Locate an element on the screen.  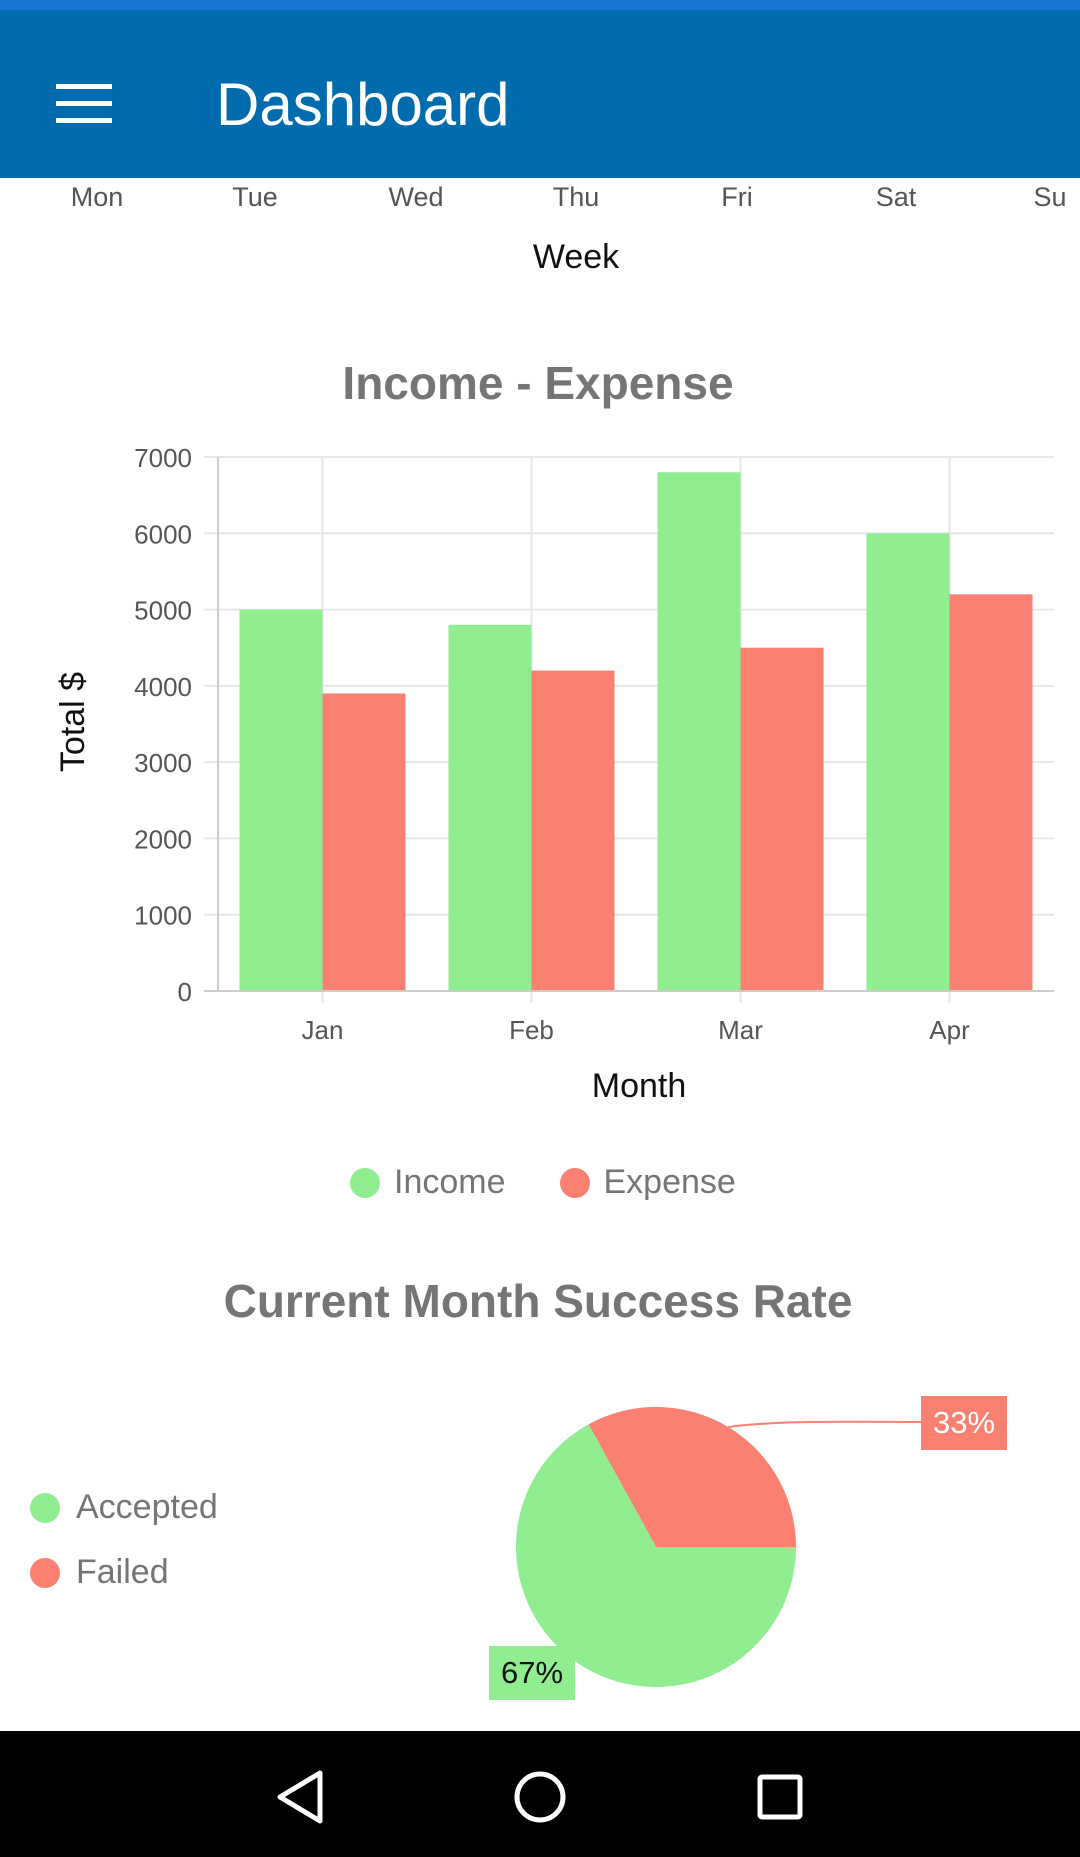
pie-chart-title: Current Month Success Rate is located at coordinates (538, 1301).